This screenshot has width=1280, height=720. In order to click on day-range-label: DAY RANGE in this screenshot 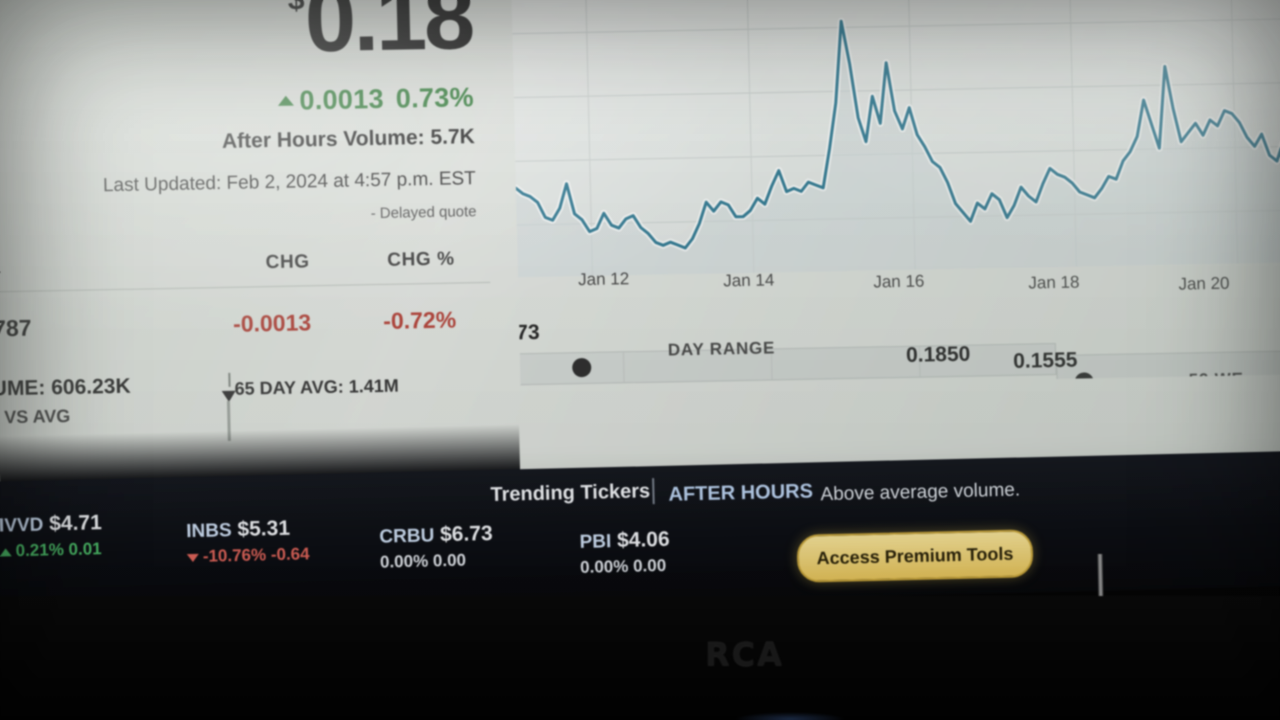, I will do `click(721, 349)`.